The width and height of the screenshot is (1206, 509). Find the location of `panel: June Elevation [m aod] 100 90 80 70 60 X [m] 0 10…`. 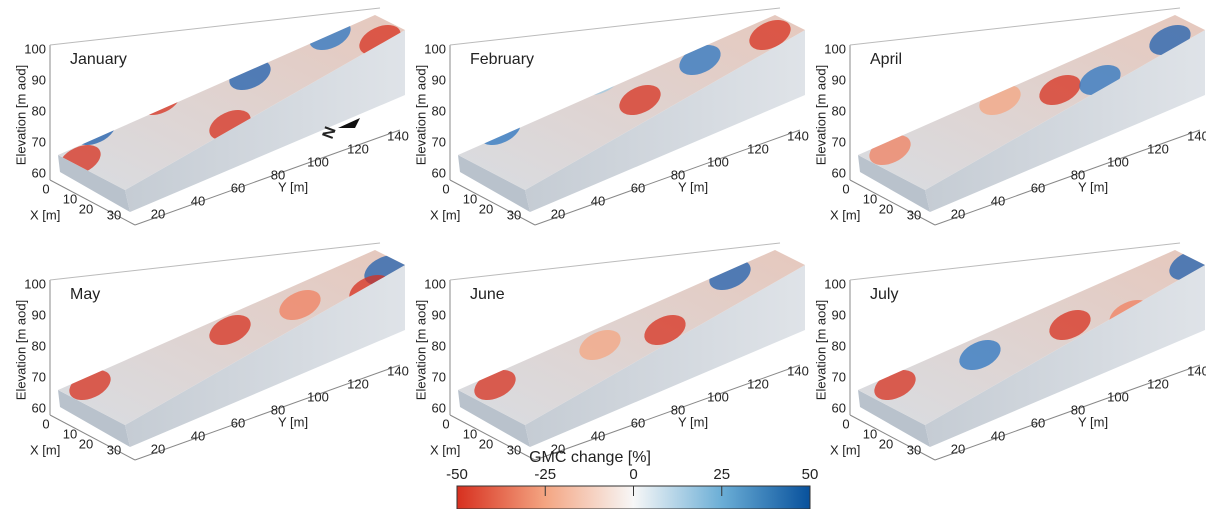

panel: June Elevation [m aod] 100 90 80 70 60 X [m] 0 10… is located at coordinates (611, 351).